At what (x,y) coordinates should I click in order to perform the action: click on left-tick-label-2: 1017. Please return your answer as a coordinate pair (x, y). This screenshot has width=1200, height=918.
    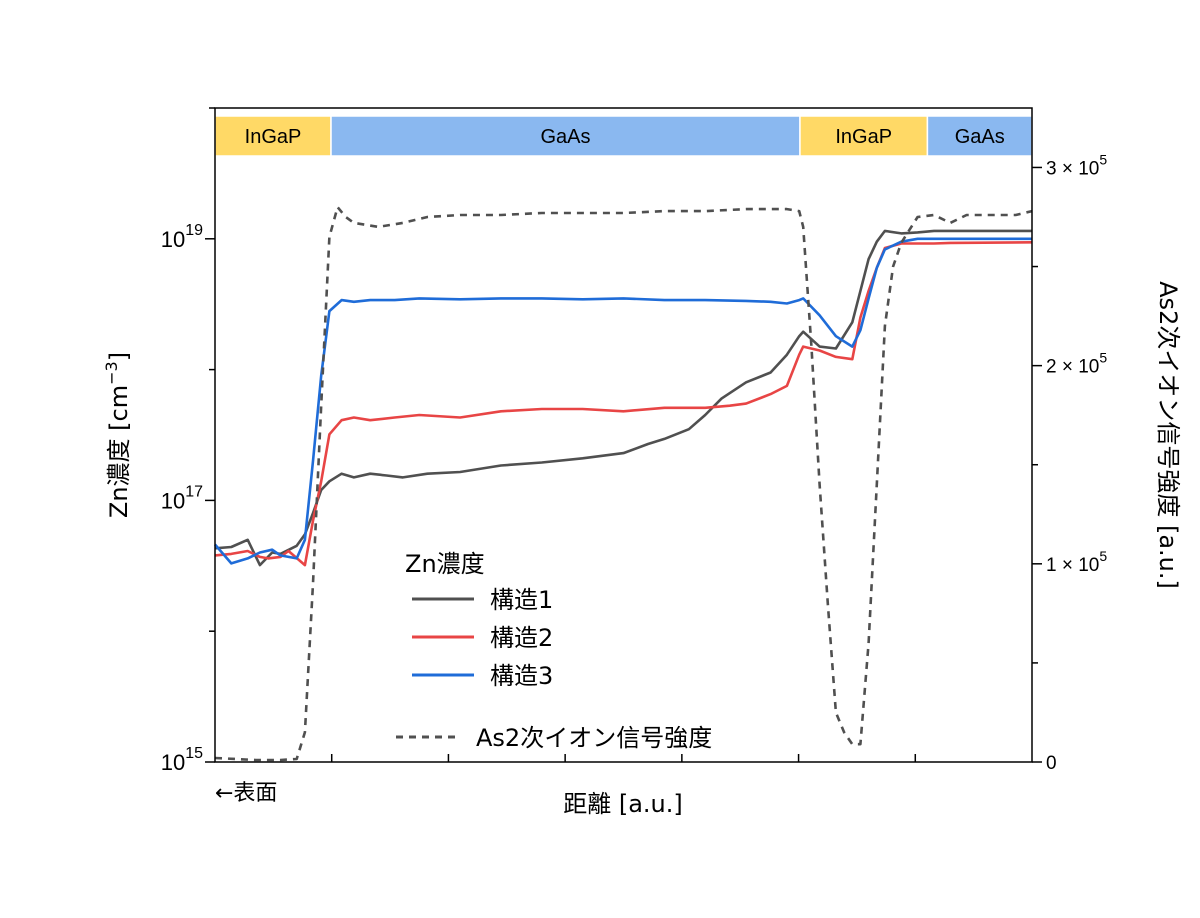
    Looking at the image, I should click on (182, 498).